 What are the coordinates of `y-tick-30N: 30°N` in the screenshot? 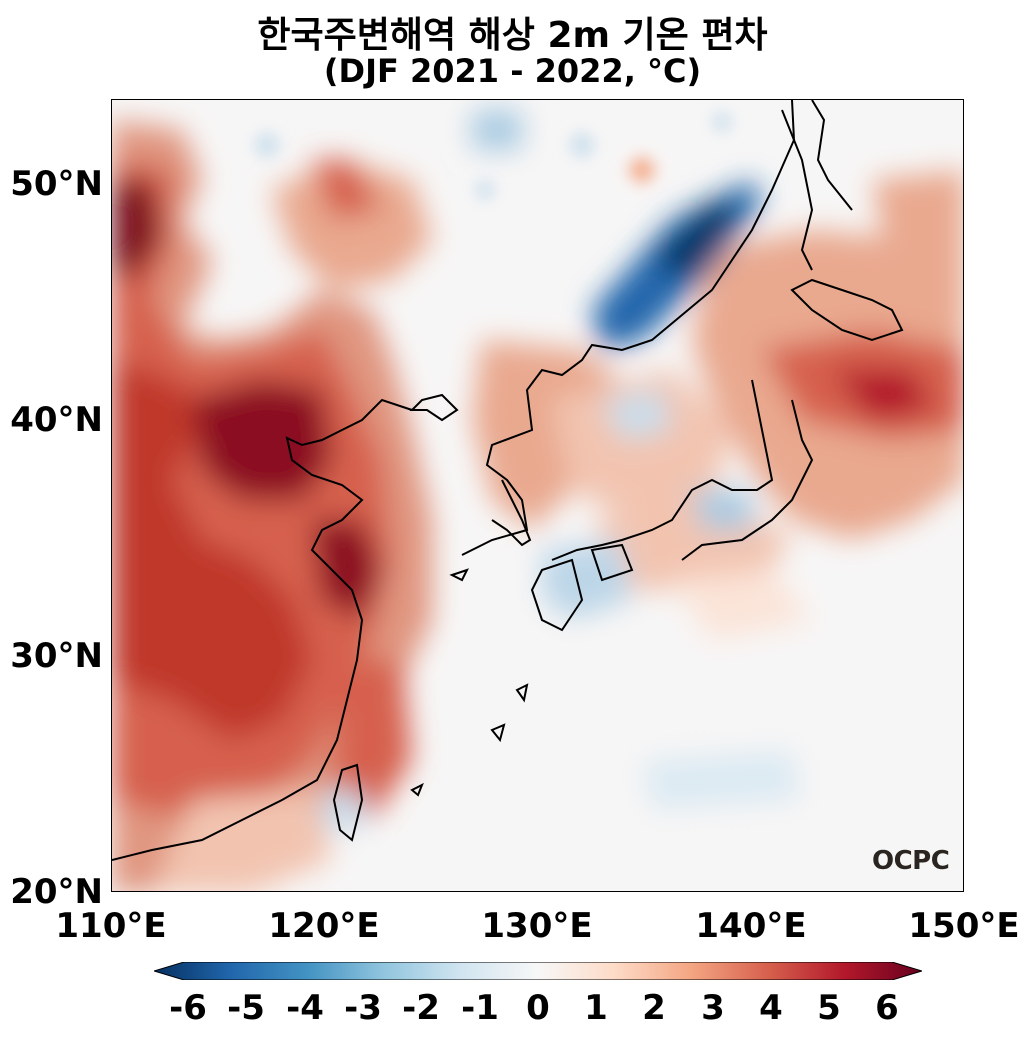 It's located at (56, 656).